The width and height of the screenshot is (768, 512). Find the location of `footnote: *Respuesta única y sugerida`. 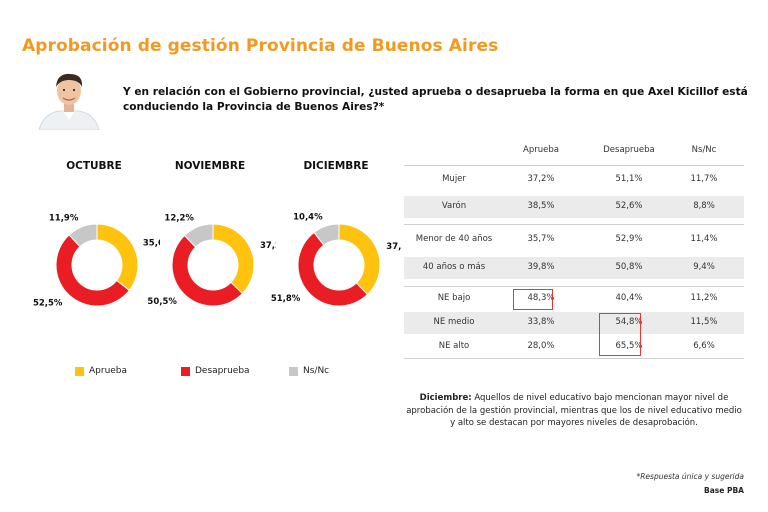

footnote: *Respuesta única y sugerida is located at coordinates (690, 476).